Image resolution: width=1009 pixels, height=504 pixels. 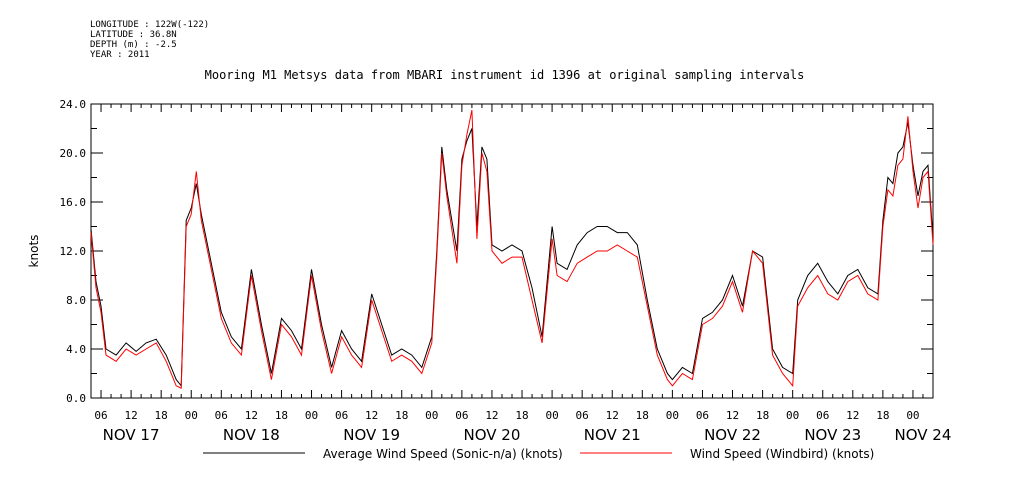 What do you see at coordinates (732, 435) in the screenshot?
I see `x-day-label: NOV 22` at bounding box center [732, 435].